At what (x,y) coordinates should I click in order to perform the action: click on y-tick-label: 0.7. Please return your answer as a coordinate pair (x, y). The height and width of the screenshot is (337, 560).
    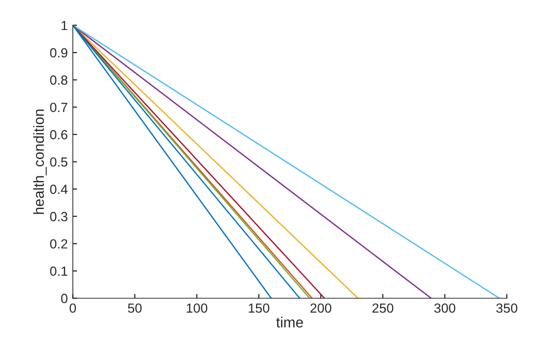
    Looking at the image, I should click on (59, 107).